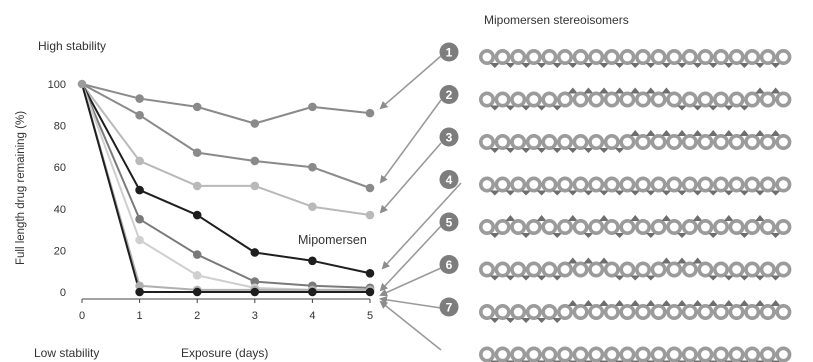 The width and height of the screenshot is (813, 362). Describe the element at coordinates (449, 94) in the screenshot. I see `badge-2: 2` at that location.